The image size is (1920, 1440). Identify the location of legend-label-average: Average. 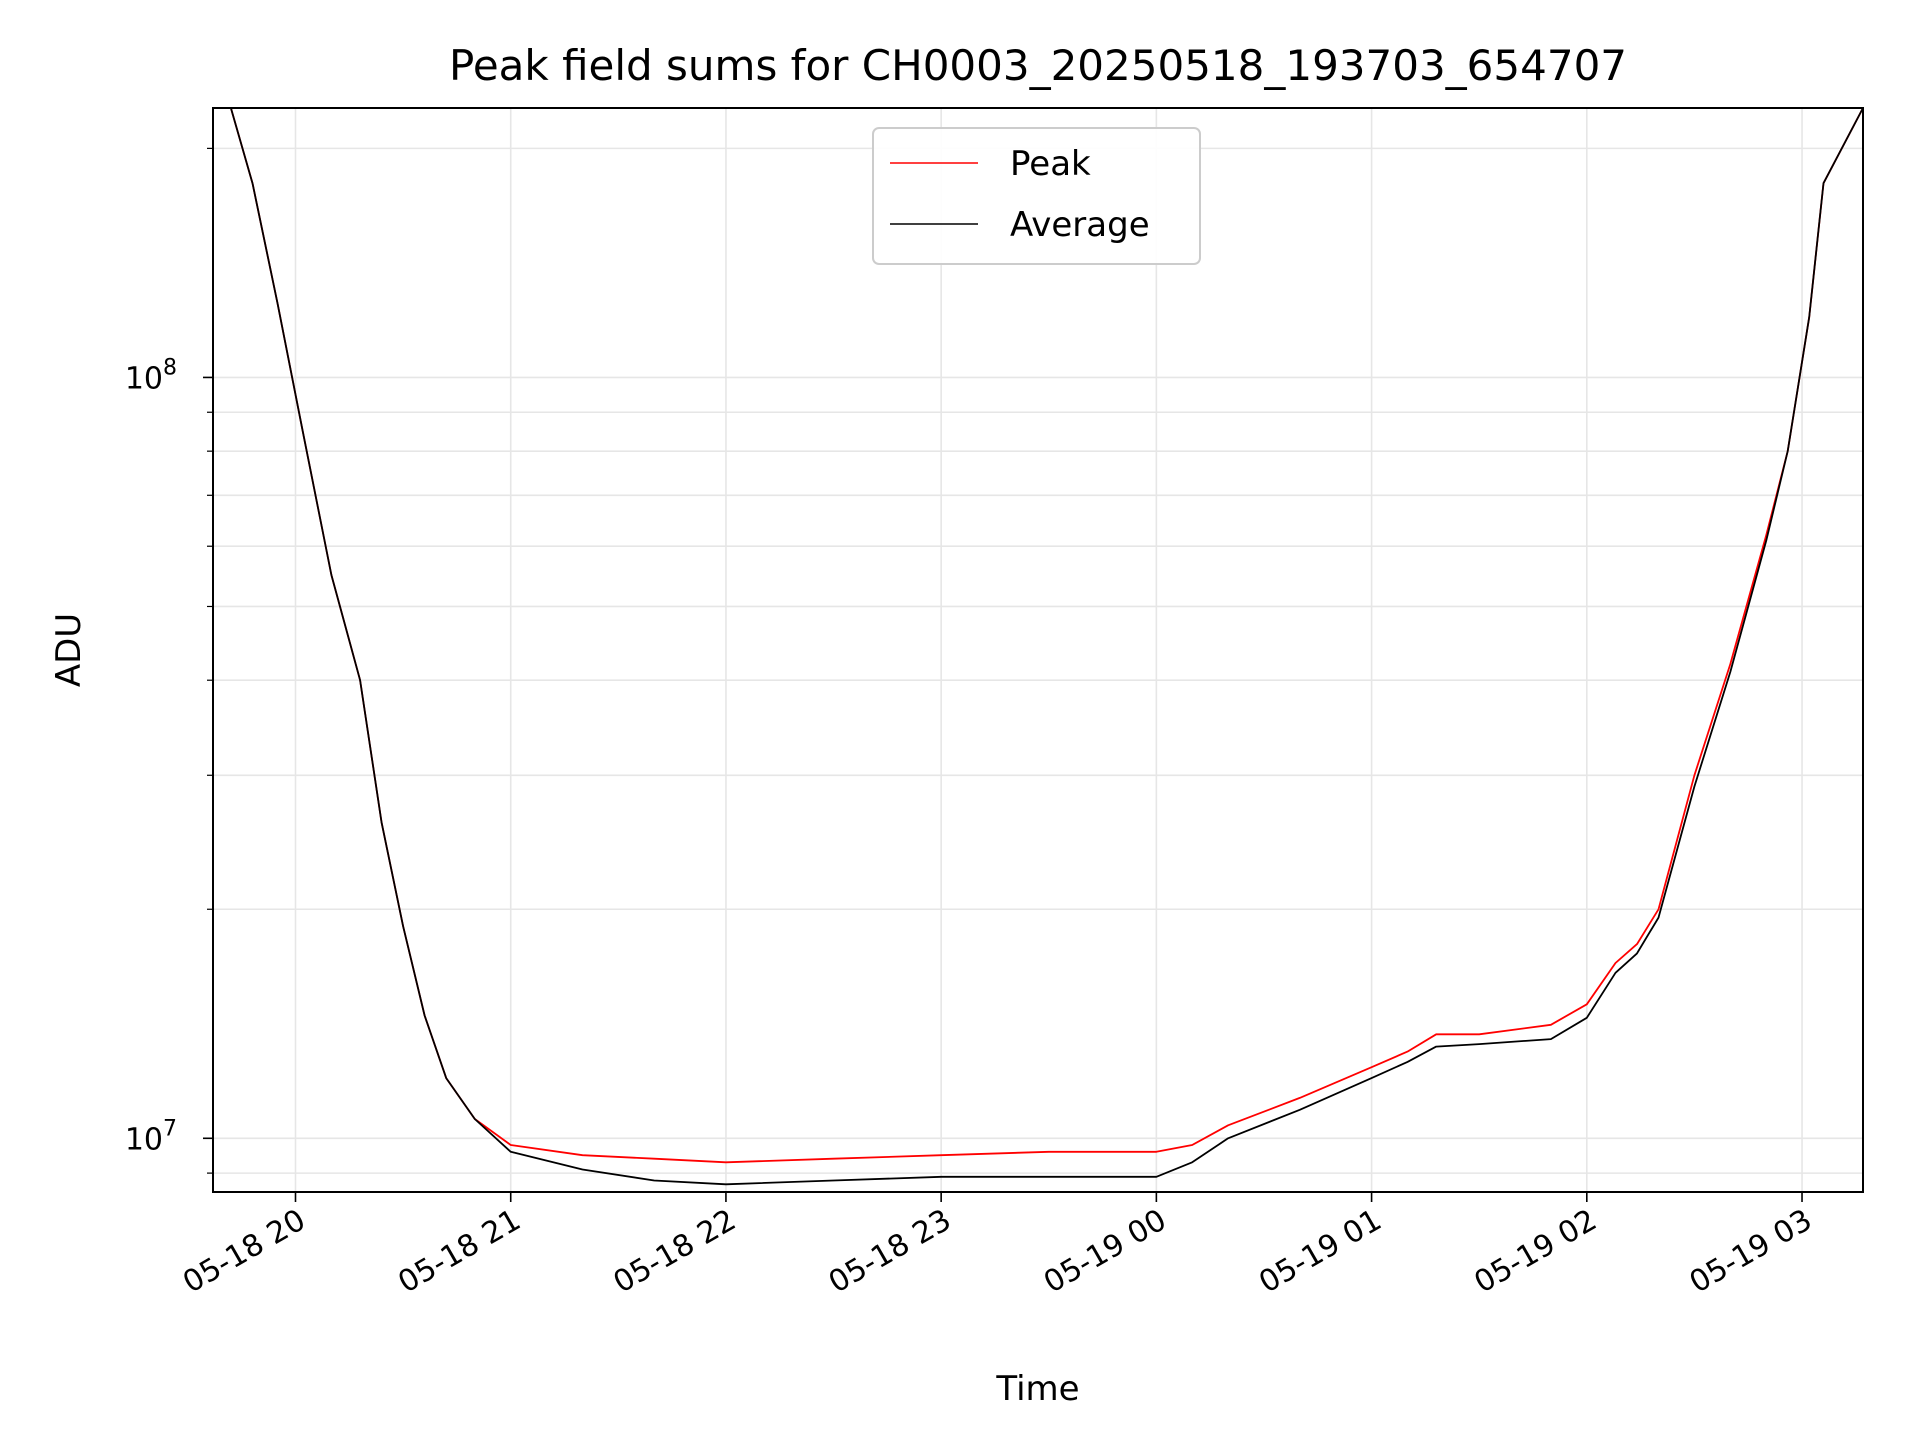
(1080, 225).